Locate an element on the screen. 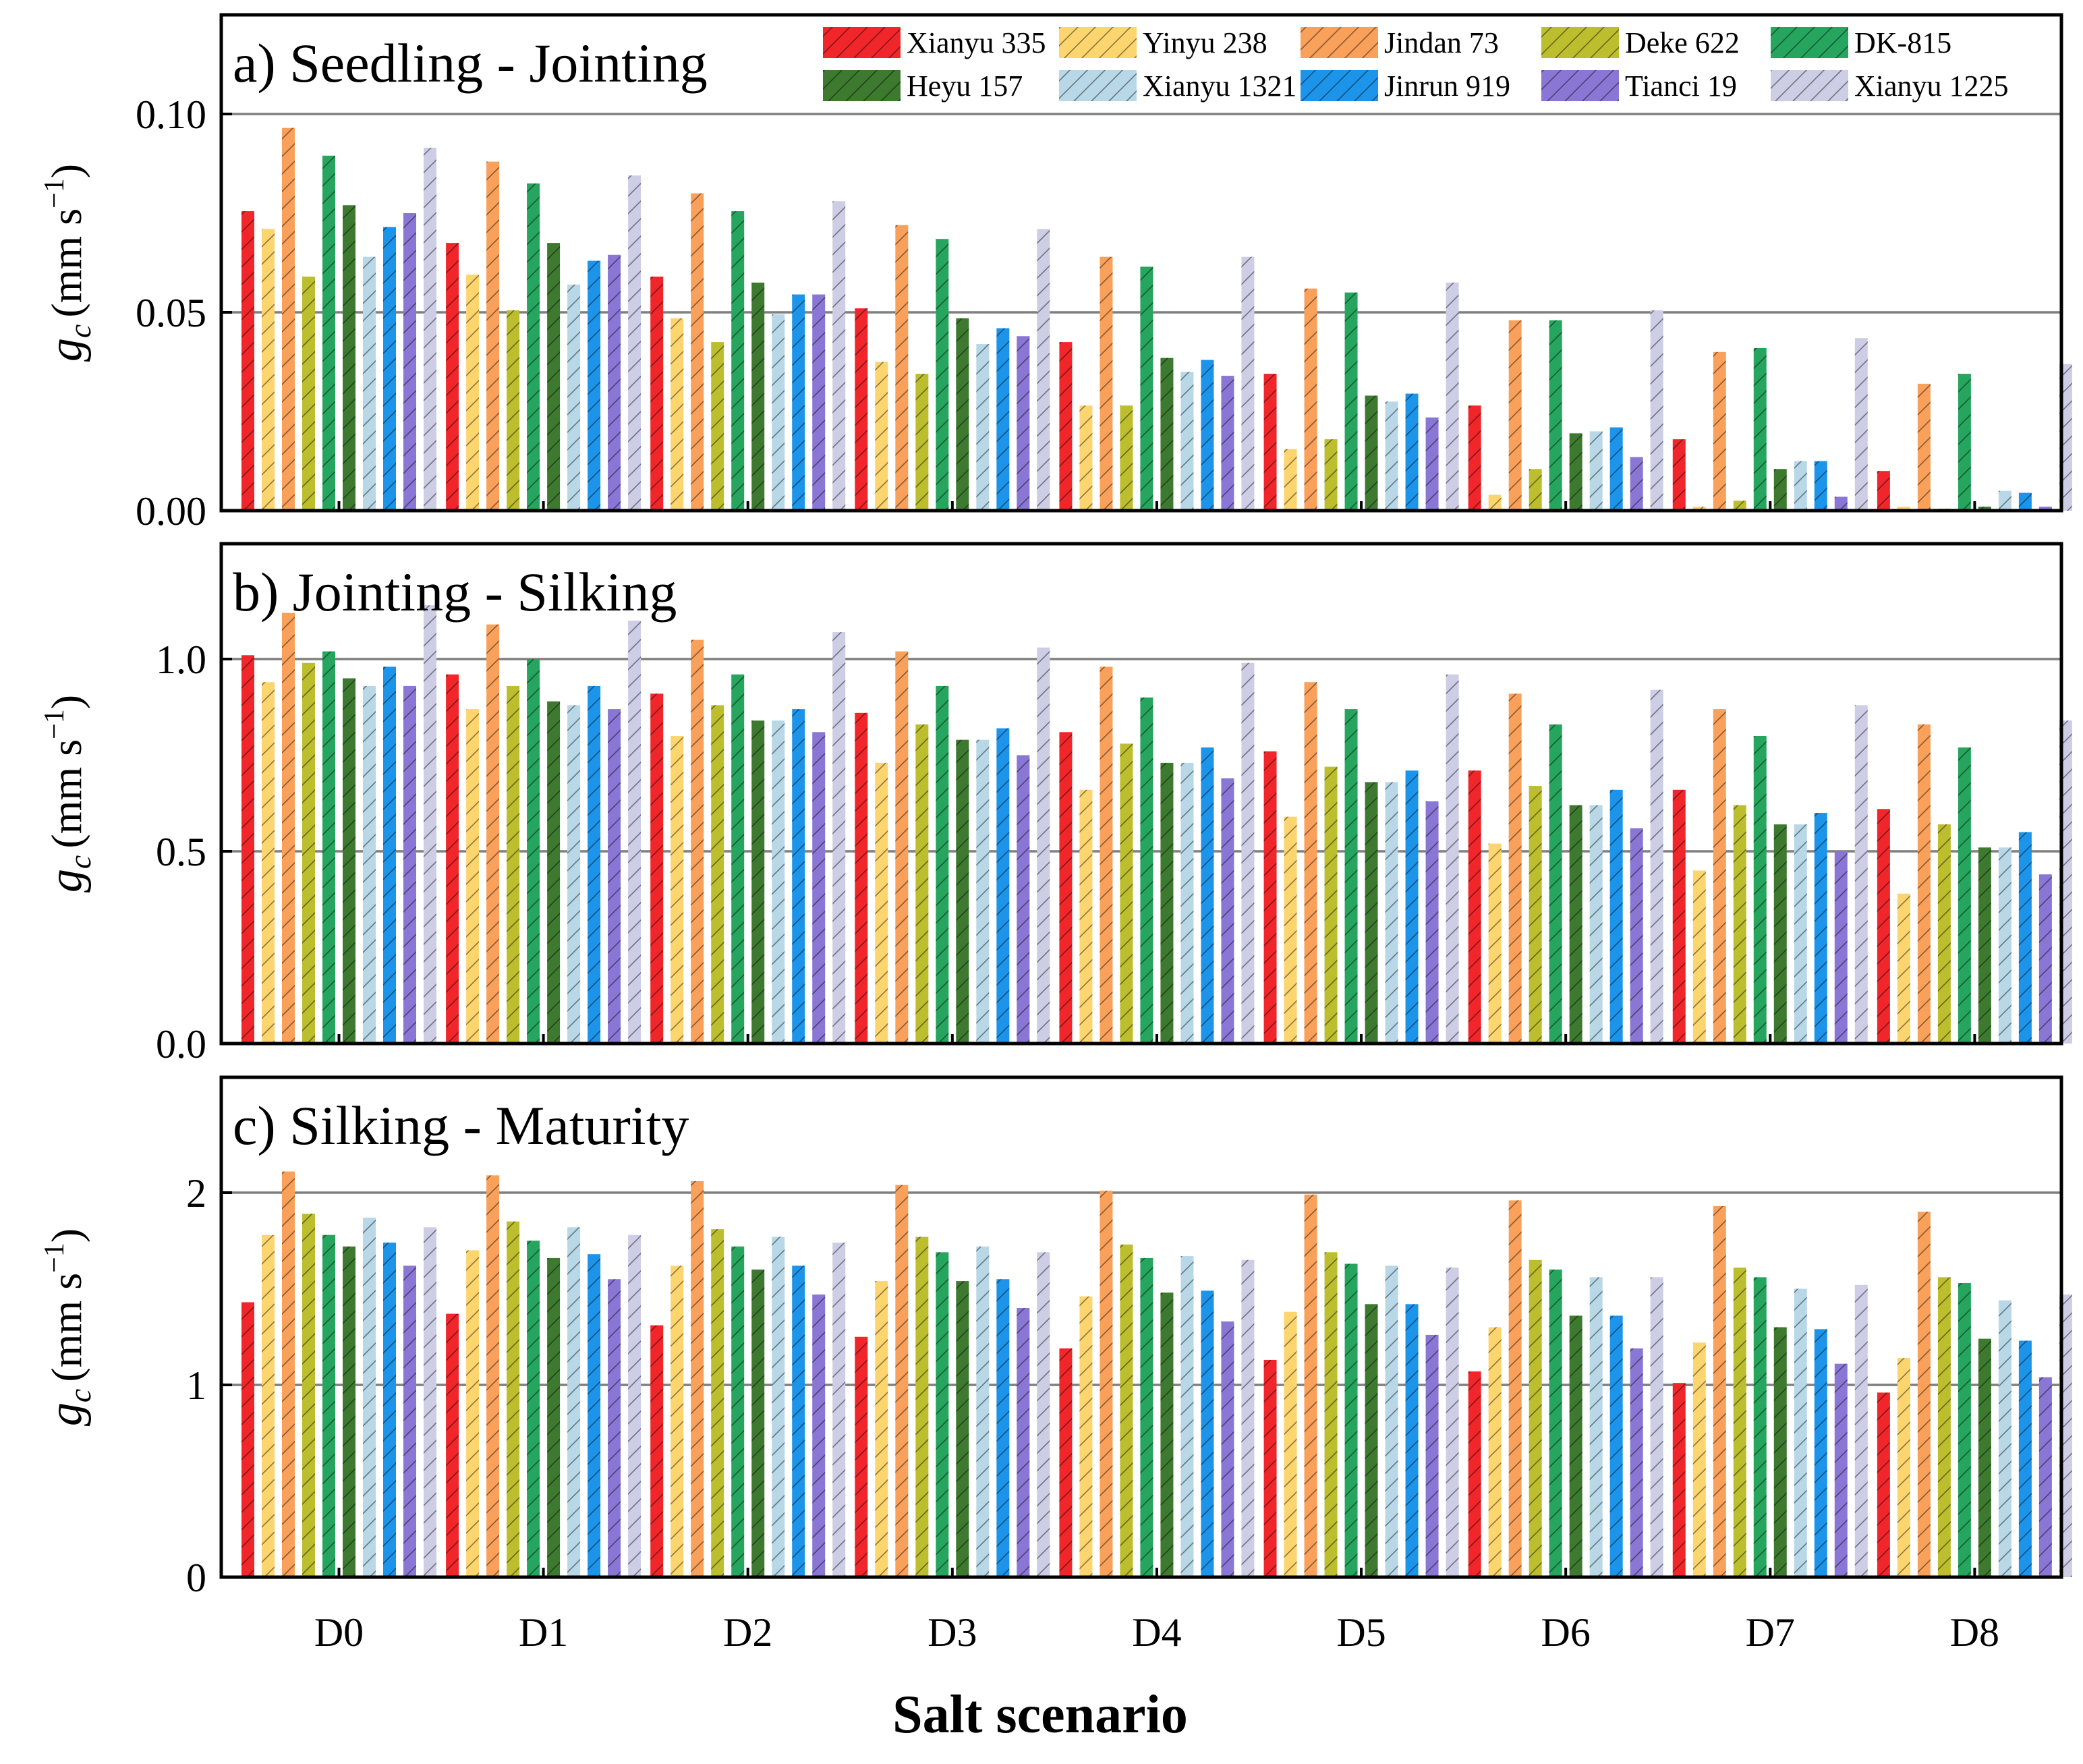  panel-a-bar-tianci-19-d0: Tianci 19 D0: 0.075 is located at coordinates (409, 362).